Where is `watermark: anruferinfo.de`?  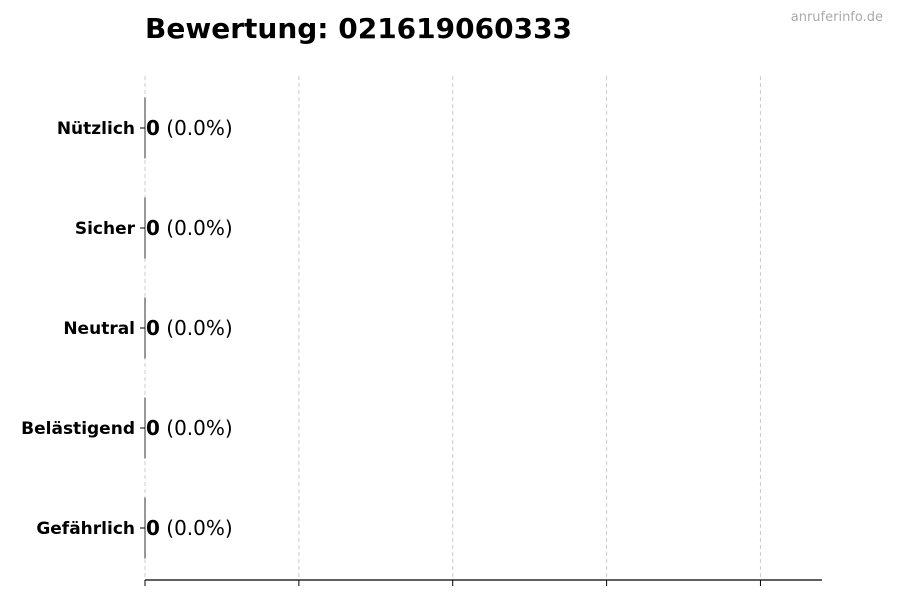 watermark: anruferinfo.de is located at coordinates (836, 17).